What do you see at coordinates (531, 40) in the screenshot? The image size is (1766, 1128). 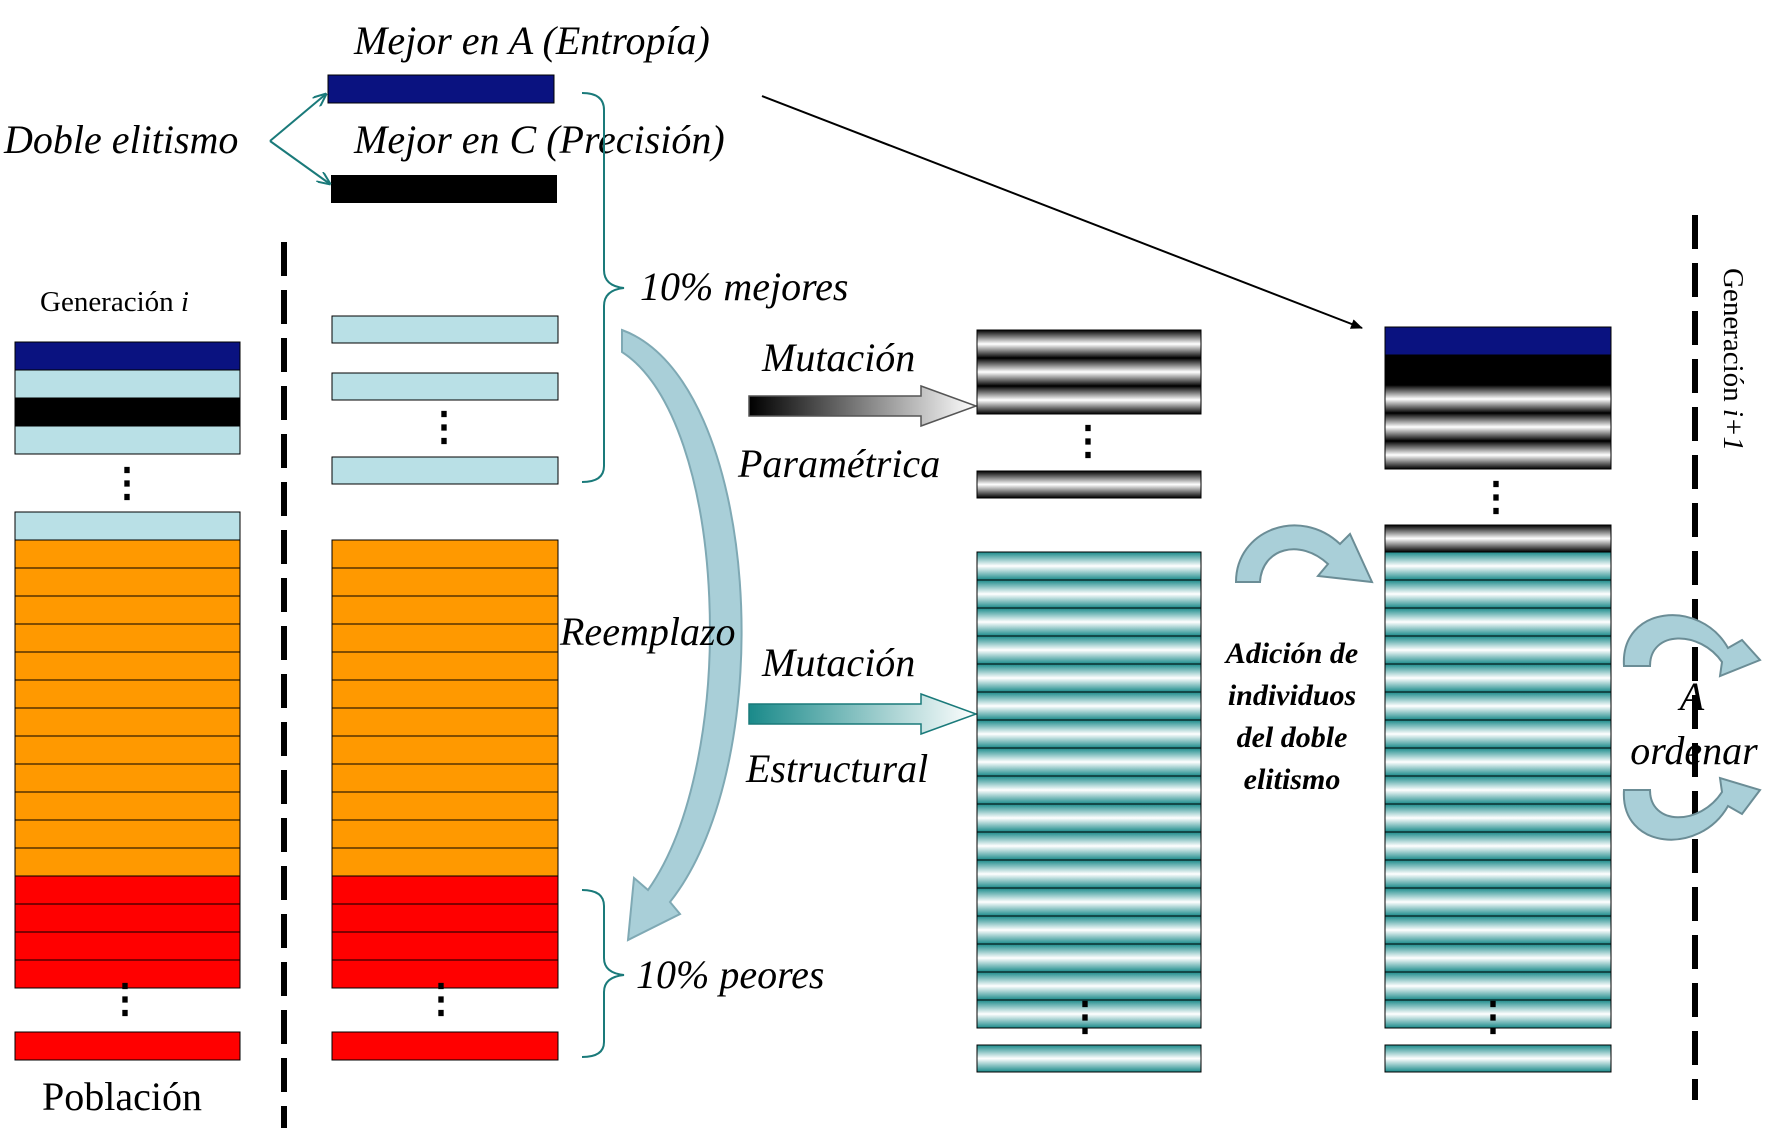 I see `best-a-label: Mejor en A (Entropía)` at bounding box center [531, 40].